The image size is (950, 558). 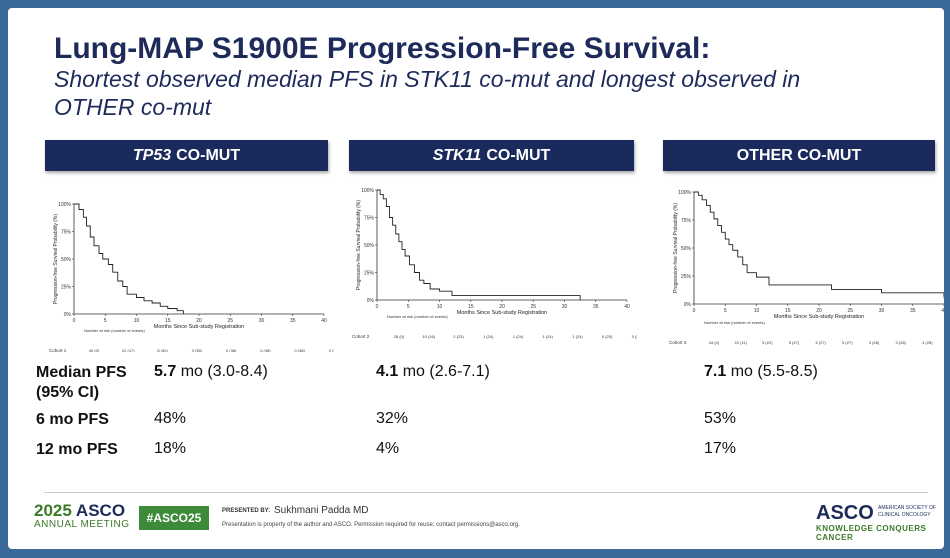 I want to click on risk-value: 34 (0), so click(x=714, y=342).